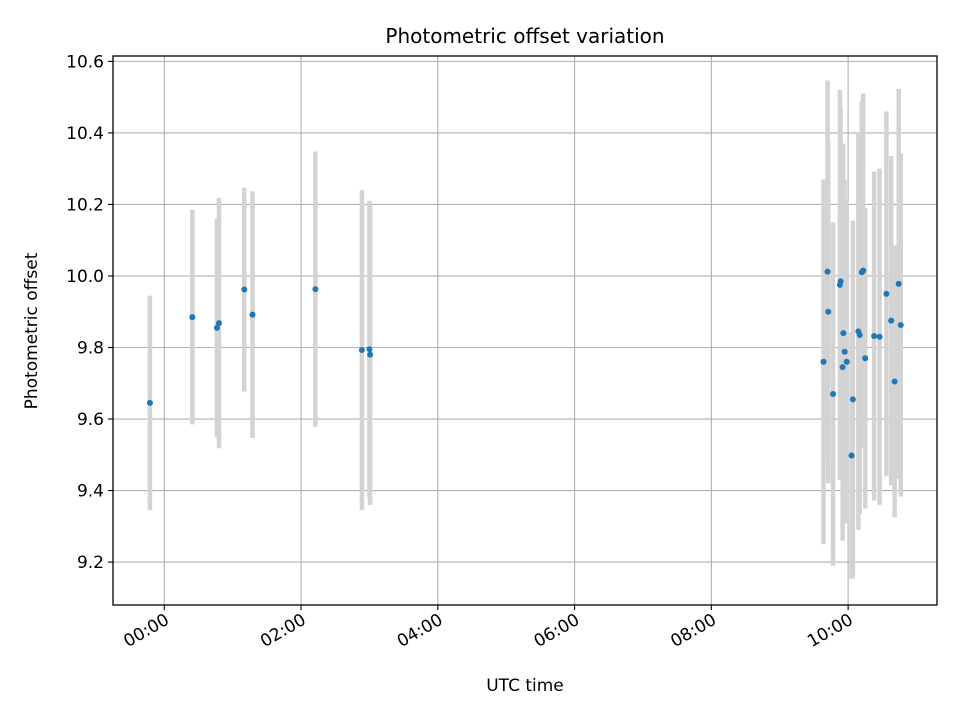  I want to click on y-tick-label: 10.4, so click(85, 134).